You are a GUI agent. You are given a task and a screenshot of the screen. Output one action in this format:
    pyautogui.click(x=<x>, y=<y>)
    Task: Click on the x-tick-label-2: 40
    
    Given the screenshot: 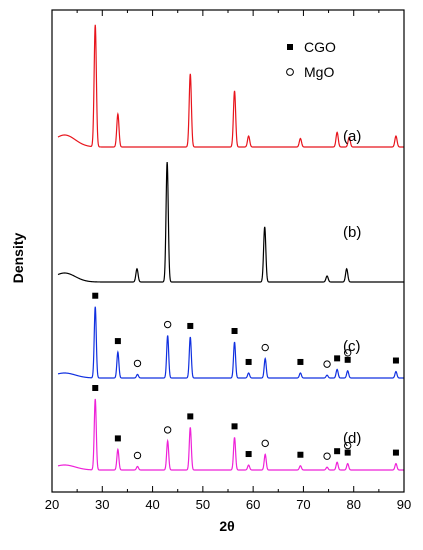 What is the action you would take?
    pyautogui.click(x=152, y=504)
    